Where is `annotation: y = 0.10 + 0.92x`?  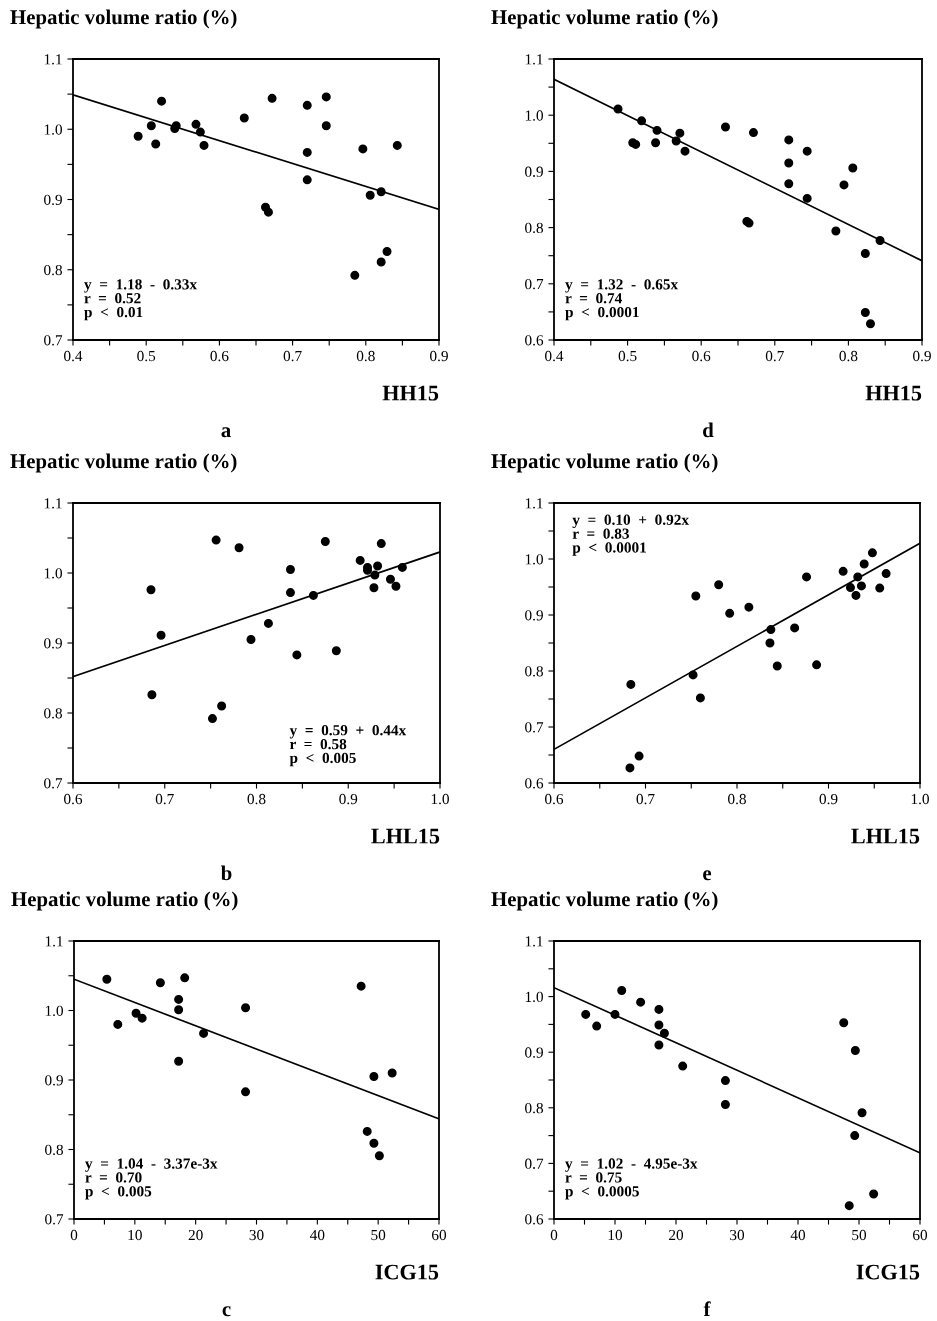
annotation: y = 0.10 + 0.92x is located at coordinates (630, 521).